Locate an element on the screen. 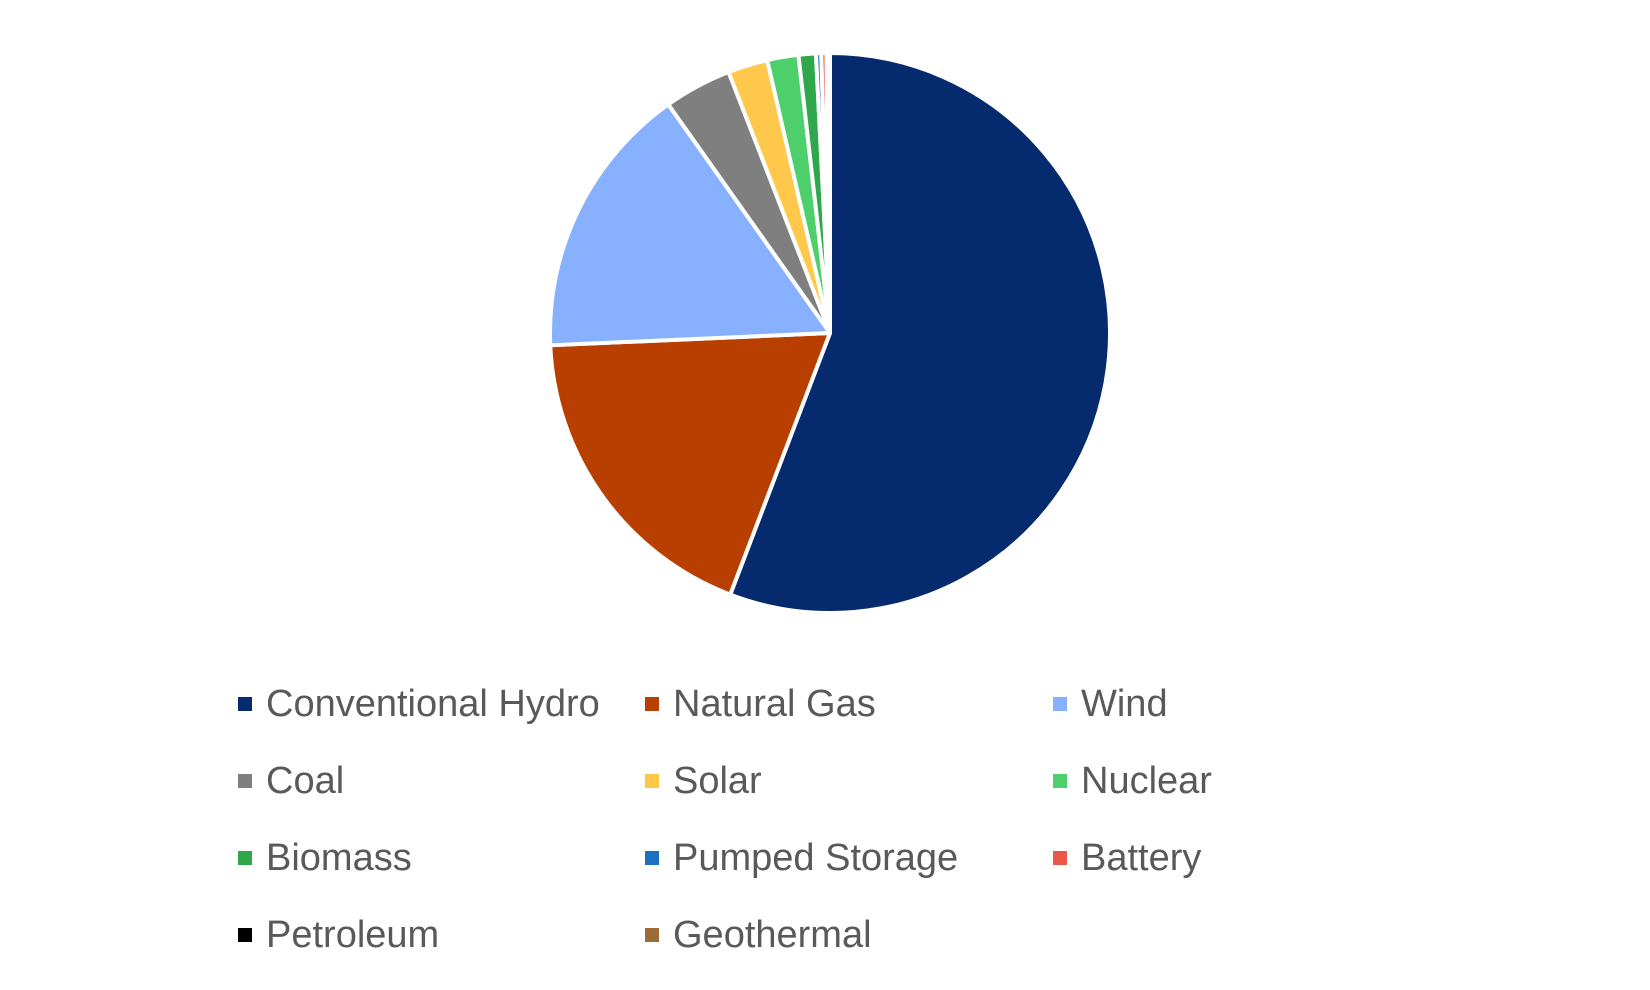 The image size is (1650, 990). legend-label: Solar is located at coordinates (717, 781).